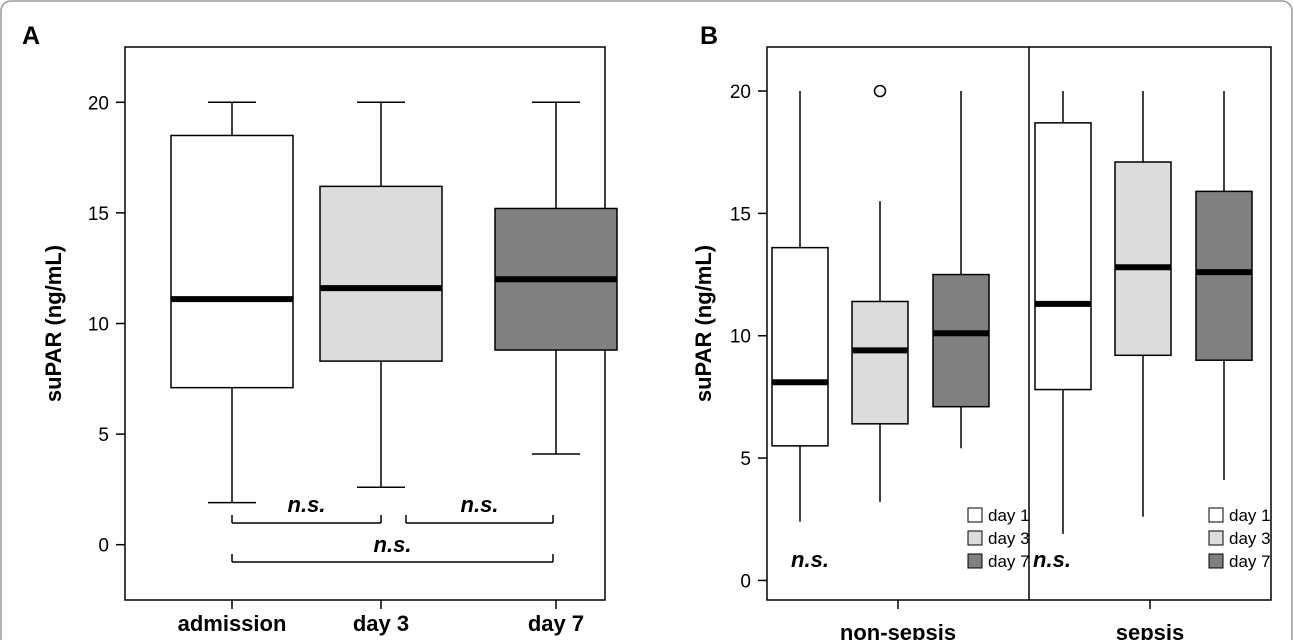 This screenshot has width=1293, height=640. Describe the element at coordinates (800, 346) in the screenshot. I see `box-non-sepsis-0-box` at that location.